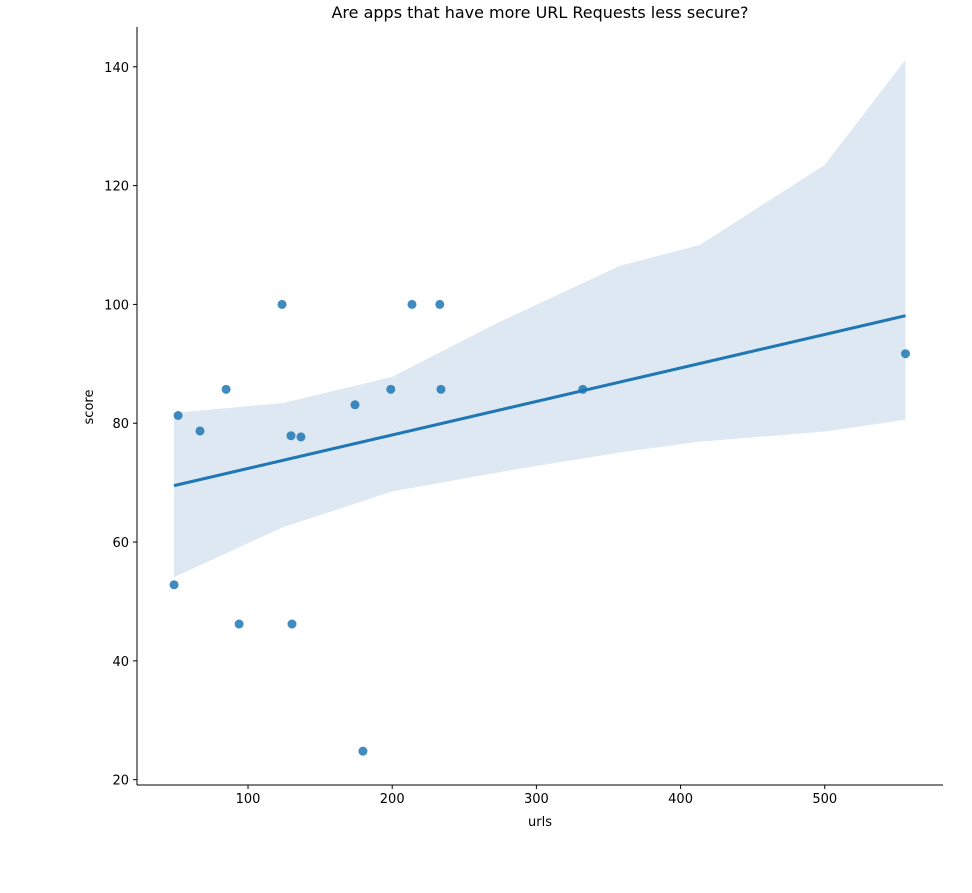 This screenshot has width=972, height=893. Describe the element at coordinates (116, 68) in the screenshot. I see `y-tick-label: 140` at that location.